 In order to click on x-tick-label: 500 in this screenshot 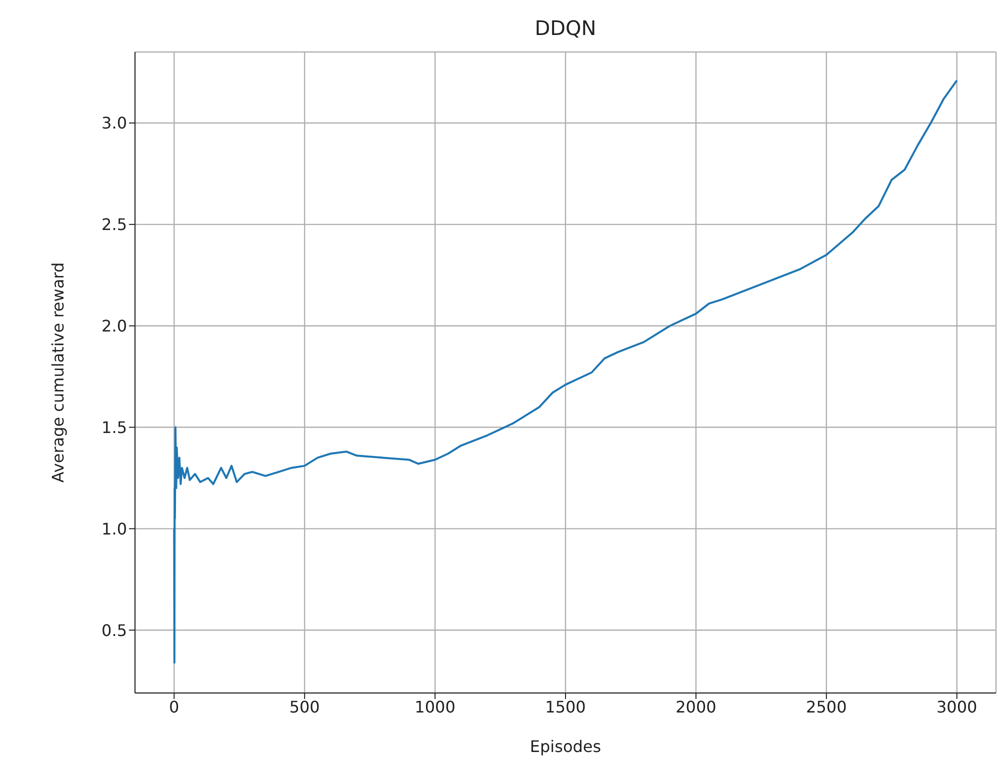, I will do `click(304, 706)`.